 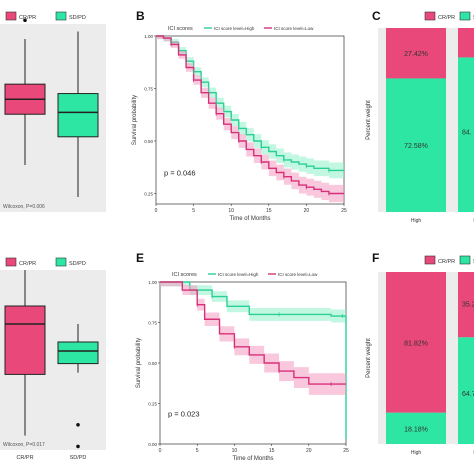 I want to click on bar-label-sdpd: 72.58%, so click(x=416, y=146).